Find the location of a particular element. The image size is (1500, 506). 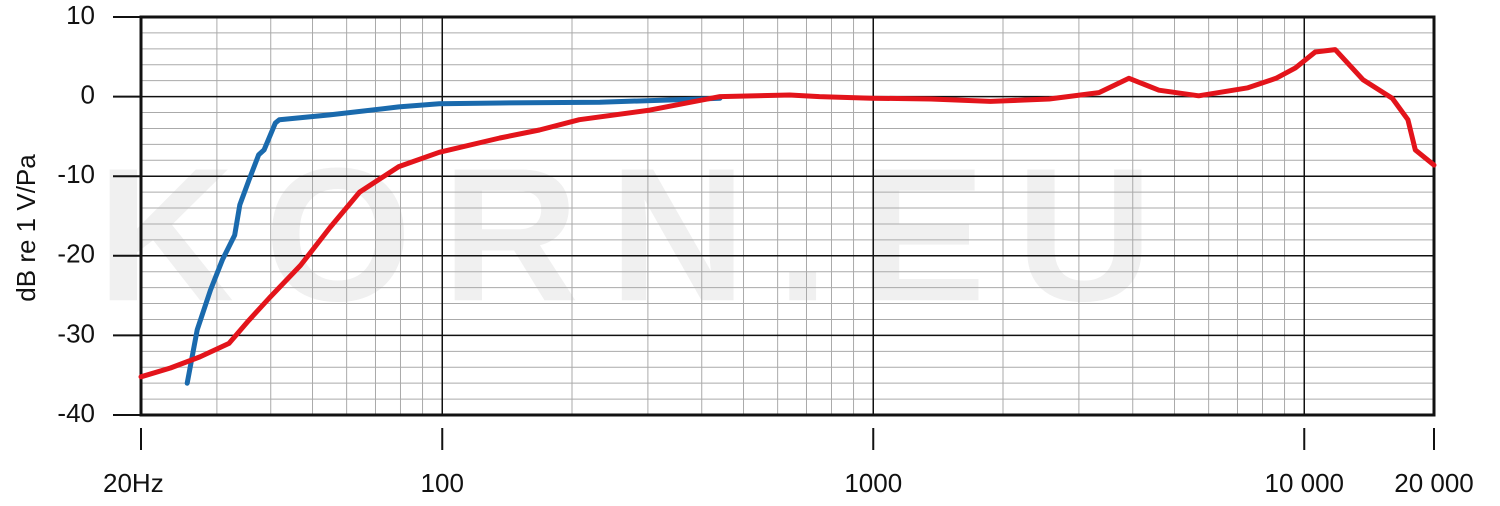

y-tick-label: 0 is located at coordinates (88, 94).